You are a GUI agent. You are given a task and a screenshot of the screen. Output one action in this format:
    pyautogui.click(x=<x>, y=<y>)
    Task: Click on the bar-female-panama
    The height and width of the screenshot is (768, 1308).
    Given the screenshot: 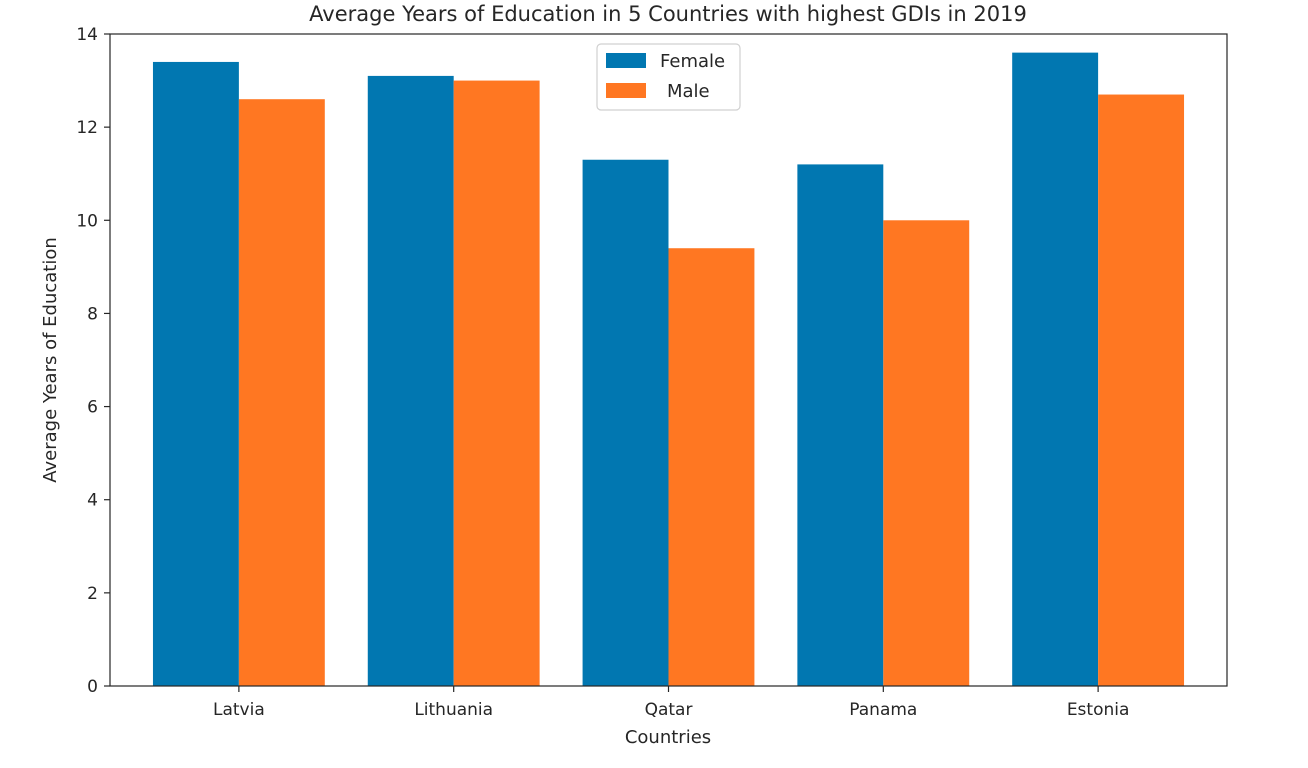 What is the action you would take?
    pyautogui.click(x=840, y=425)
    